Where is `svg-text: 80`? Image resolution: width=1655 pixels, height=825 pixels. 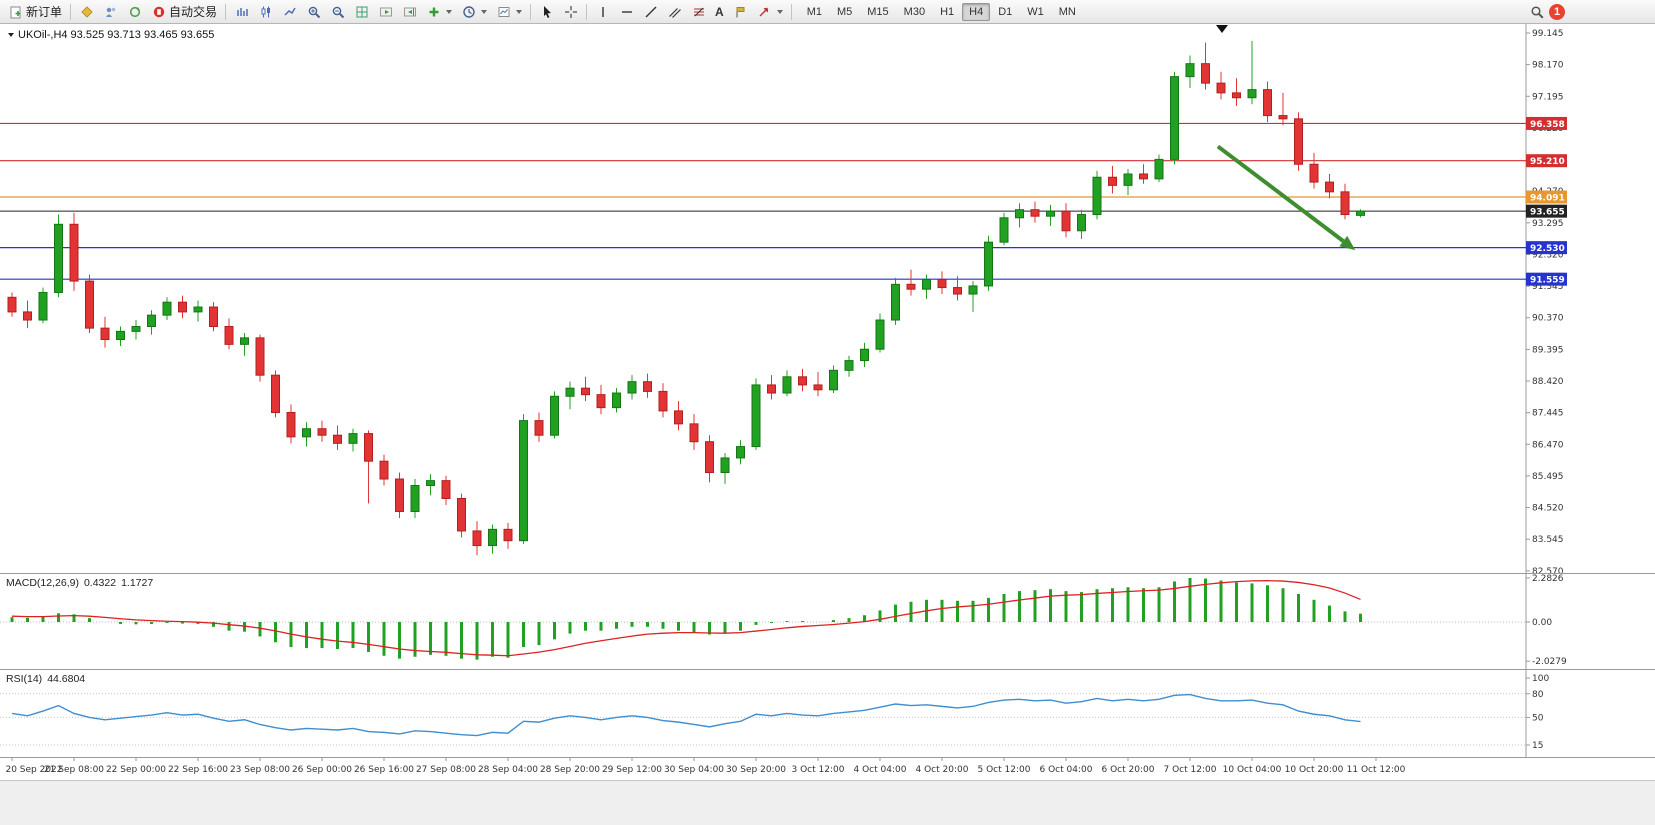 svg-text: 80 is located at coordinates (1538, 695).